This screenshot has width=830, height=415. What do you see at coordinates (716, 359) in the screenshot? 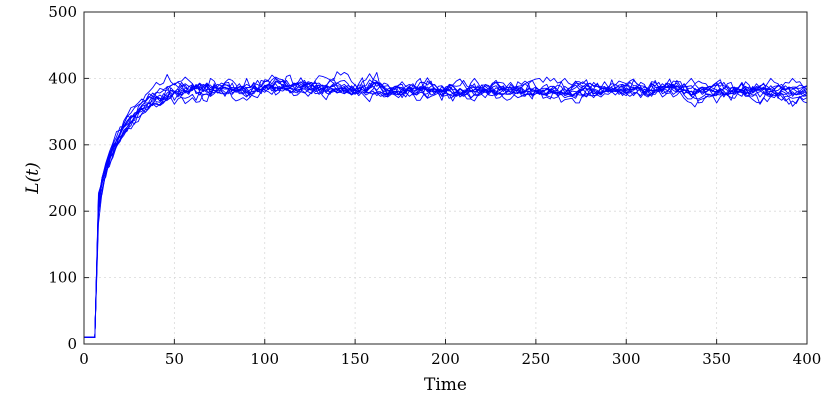
I see `x-tick-label: 350` at bounding box center [716, 359].